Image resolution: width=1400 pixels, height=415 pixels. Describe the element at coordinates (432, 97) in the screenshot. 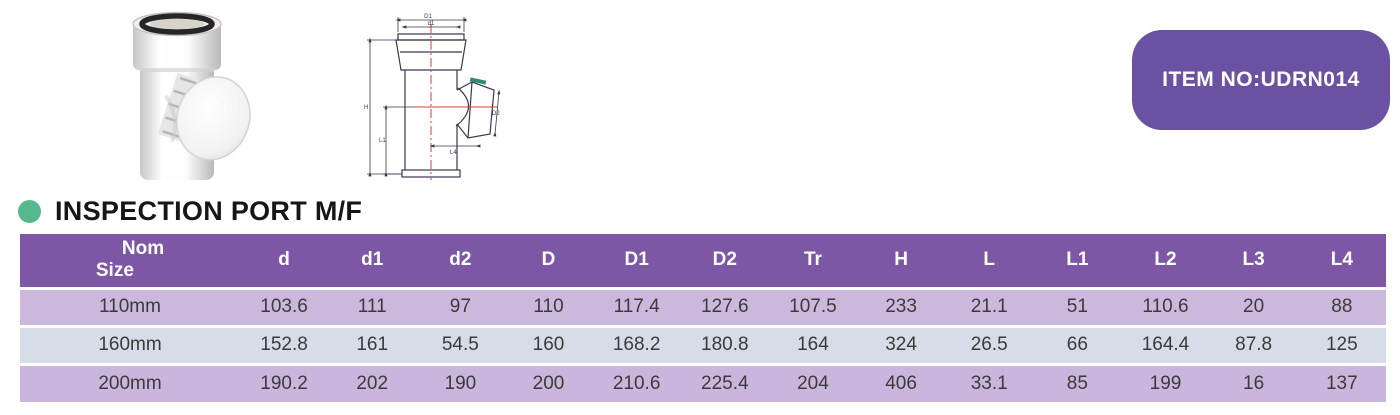

I see `technical-drawing-image: D1 d1 H L1 L4 D2` at that location.